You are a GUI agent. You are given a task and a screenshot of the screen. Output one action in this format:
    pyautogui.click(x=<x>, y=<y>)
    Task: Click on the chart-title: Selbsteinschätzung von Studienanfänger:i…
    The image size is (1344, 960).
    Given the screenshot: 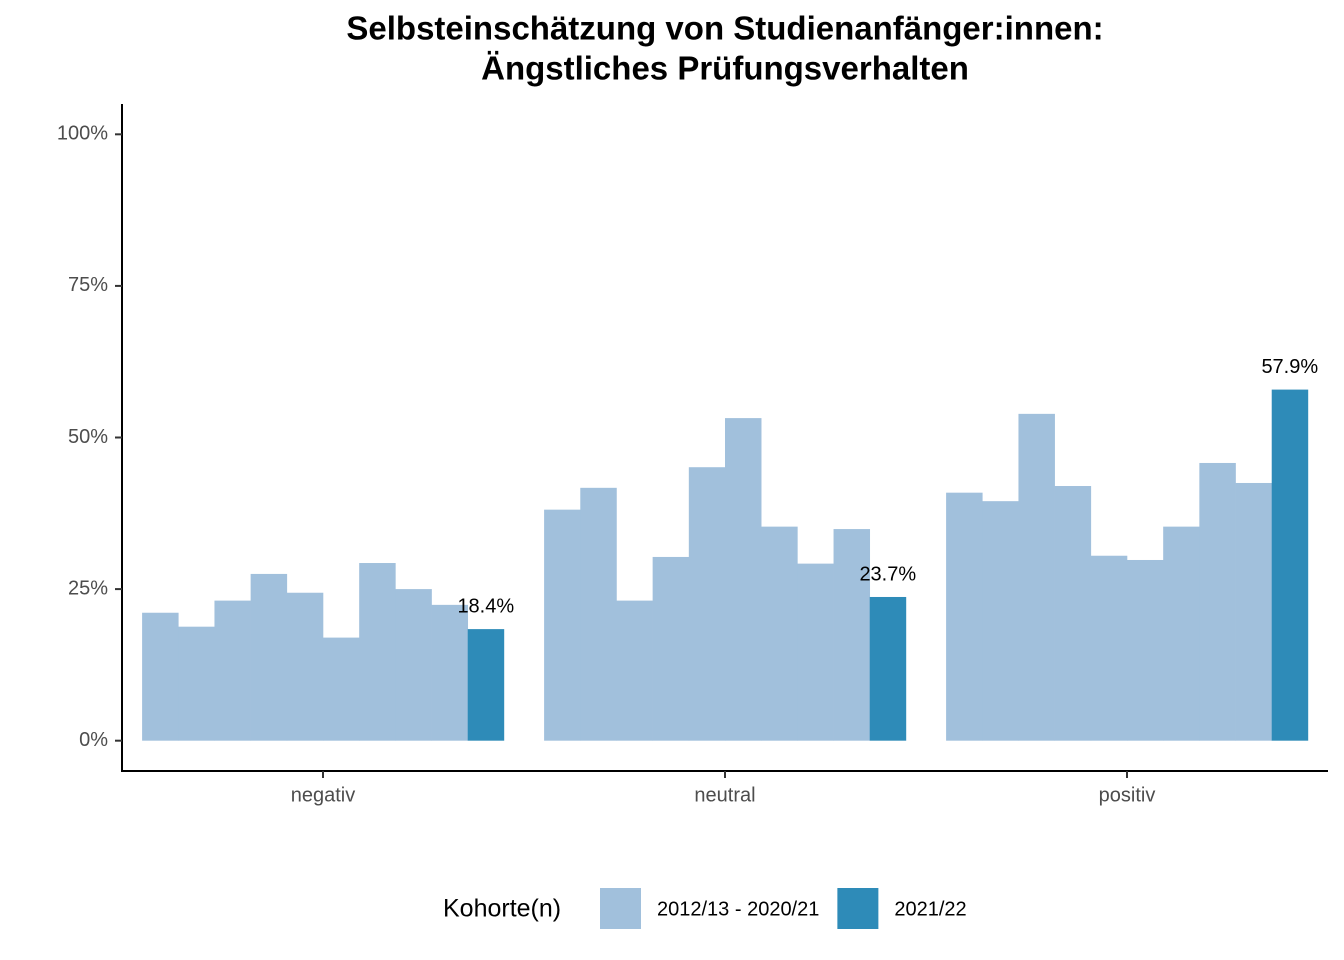 What is the action you would take?
    pyautogui.click(x=724, y=28)
    